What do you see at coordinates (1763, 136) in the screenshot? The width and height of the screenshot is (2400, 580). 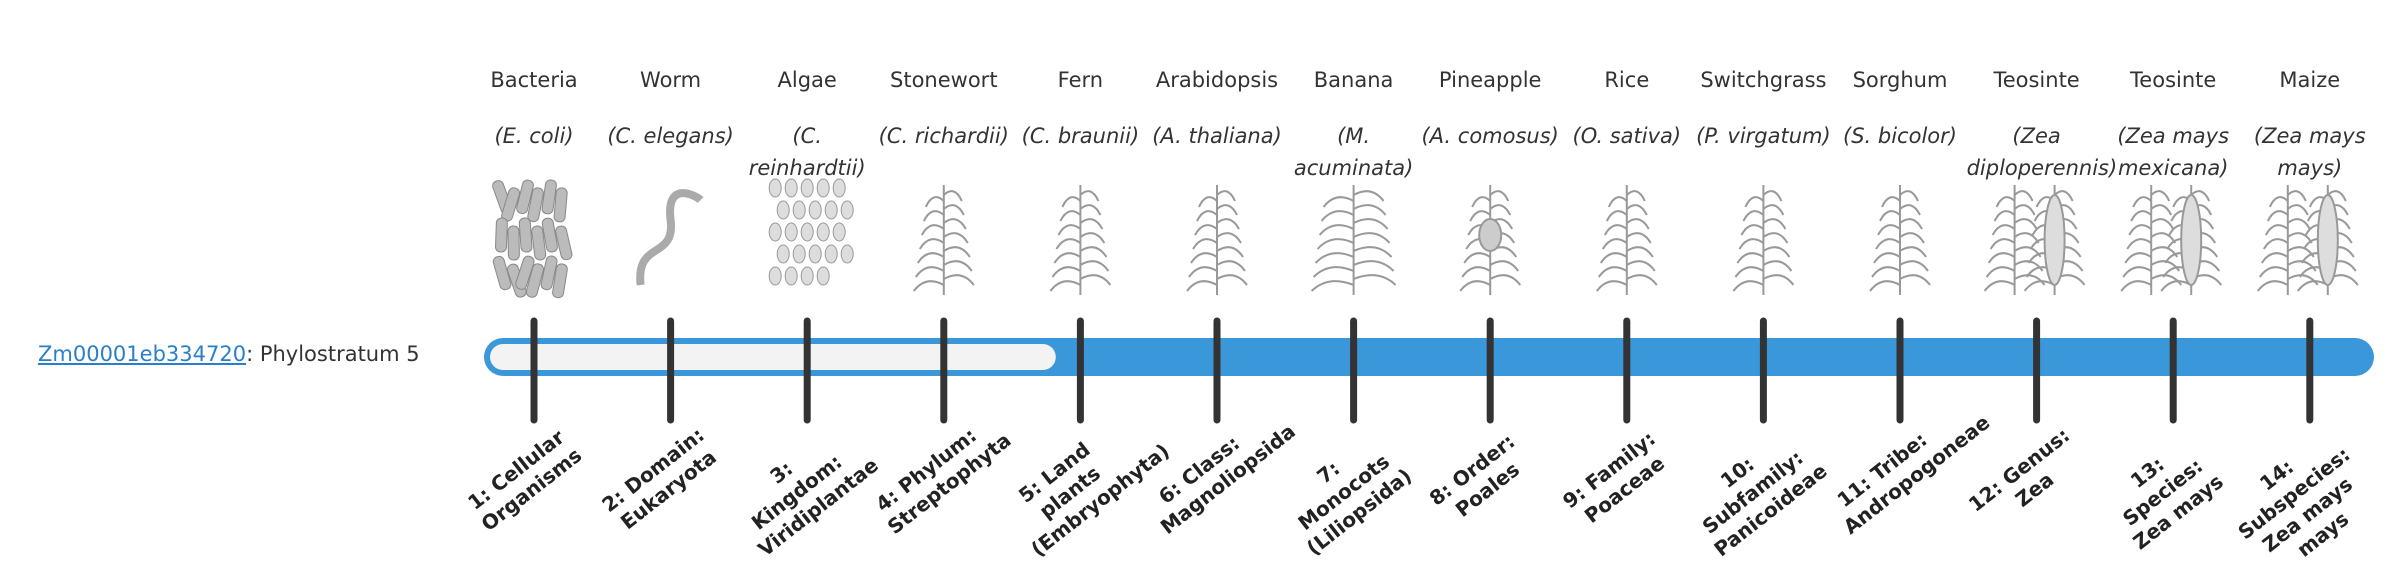 I see `organism-species: (P. virgatum)` at bounding box center [1763, 136].